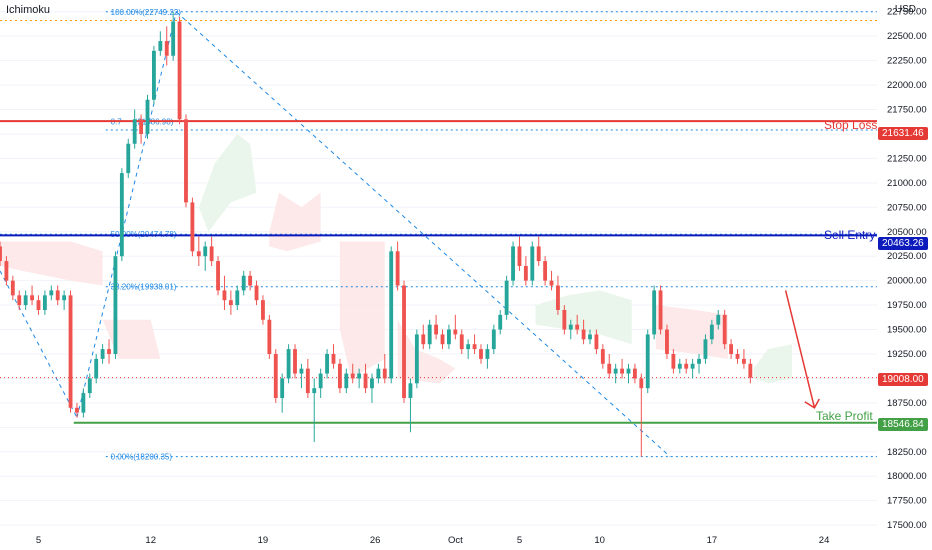  I want to click on x-tick-label: 26, so click(375, 540).